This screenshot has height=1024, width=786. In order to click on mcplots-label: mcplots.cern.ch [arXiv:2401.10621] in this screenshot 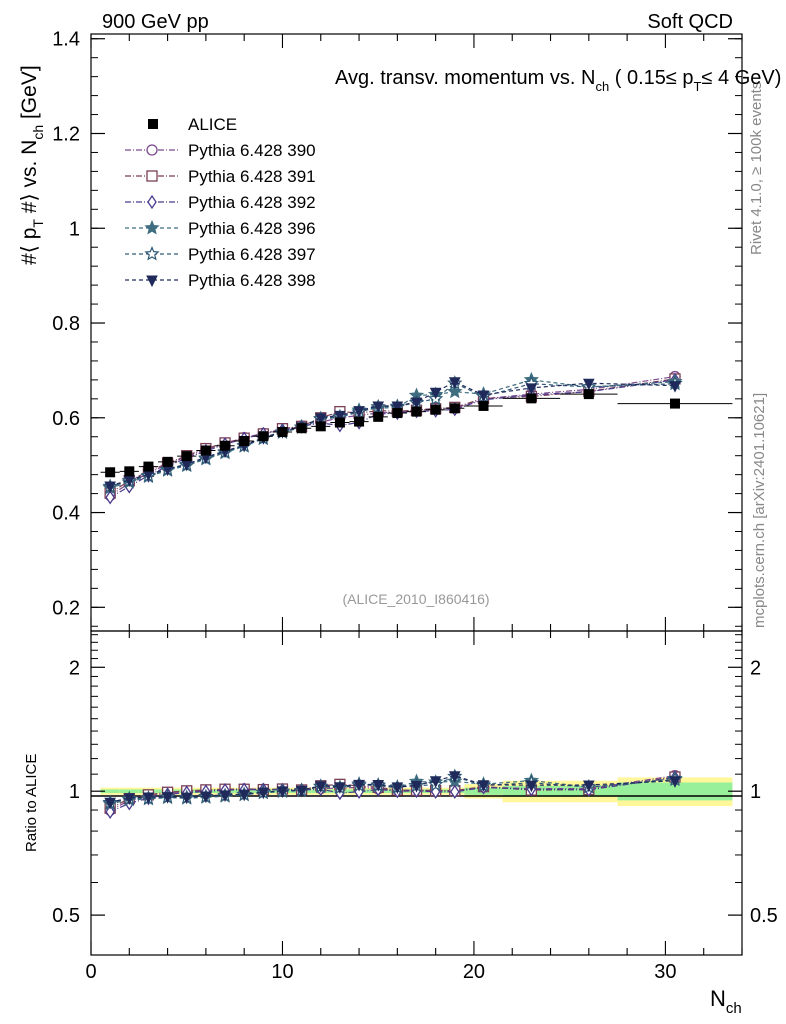, I will do `click(759, 510)`.